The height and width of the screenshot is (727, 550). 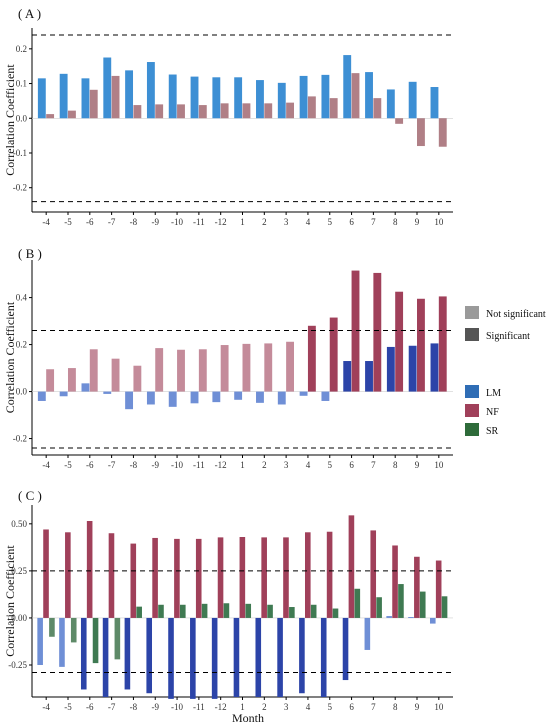 What do you see at coordinates (20, 153) in the screenshot?
I see `y-tick-label: -0.1` at bounding box center [20, 153].